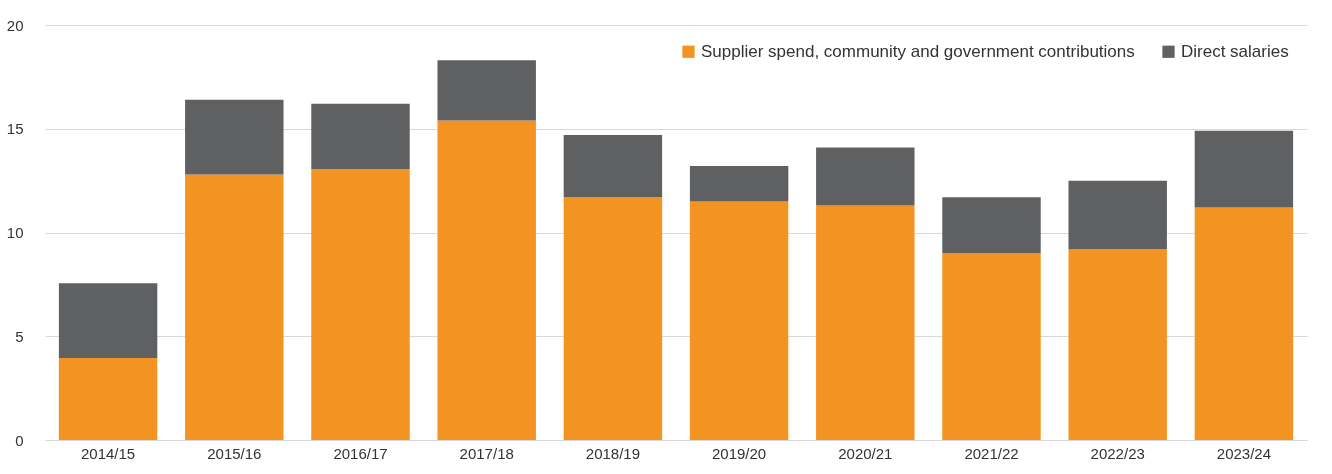 The height and width of the screenshot is (474, 1332). What do you see at coordinates (991, 453) in the screenshot?
I see `x-tick-label: 2021/22` at bounding box center [991, 453].